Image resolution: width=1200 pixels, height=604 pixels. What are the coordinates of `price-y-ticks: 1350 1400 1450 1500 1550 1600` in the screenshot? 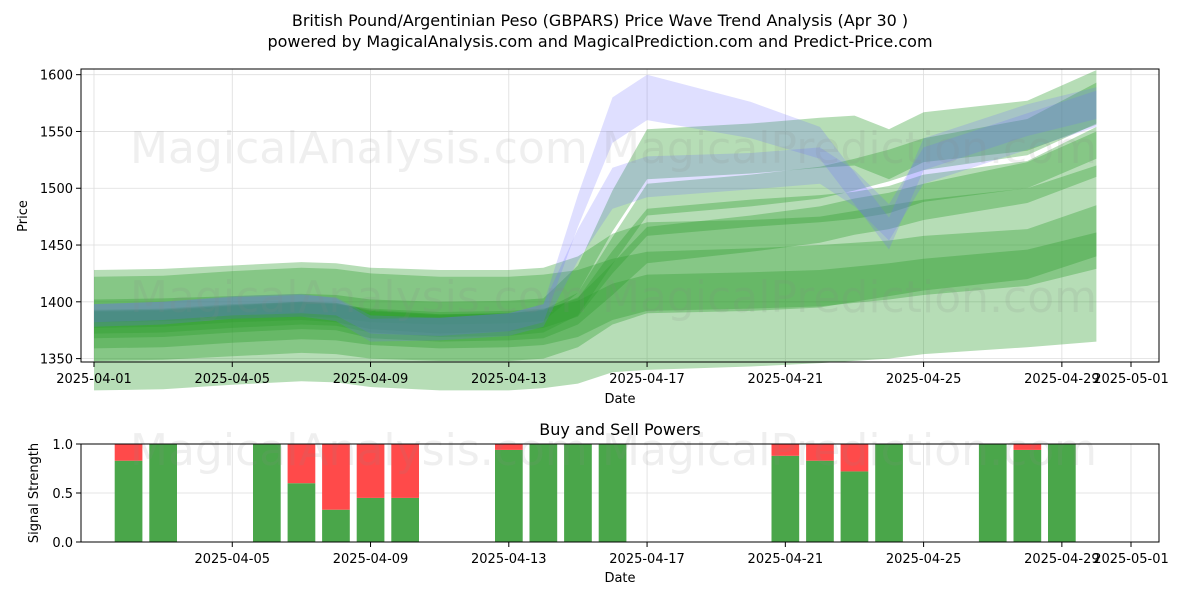 It's located at (60, 218).